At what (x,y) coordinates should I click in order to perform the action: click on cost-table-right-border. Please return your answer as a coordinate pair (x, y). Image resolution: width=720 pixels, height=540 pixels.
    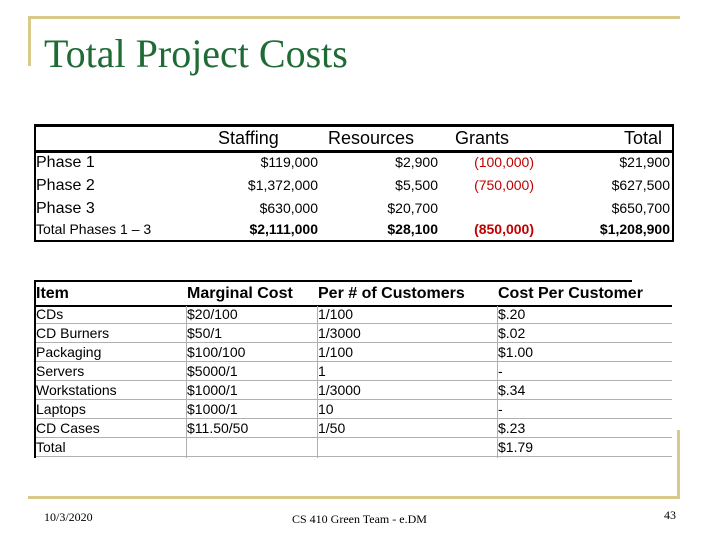
    Looking at the image, I should click on (673, 183).